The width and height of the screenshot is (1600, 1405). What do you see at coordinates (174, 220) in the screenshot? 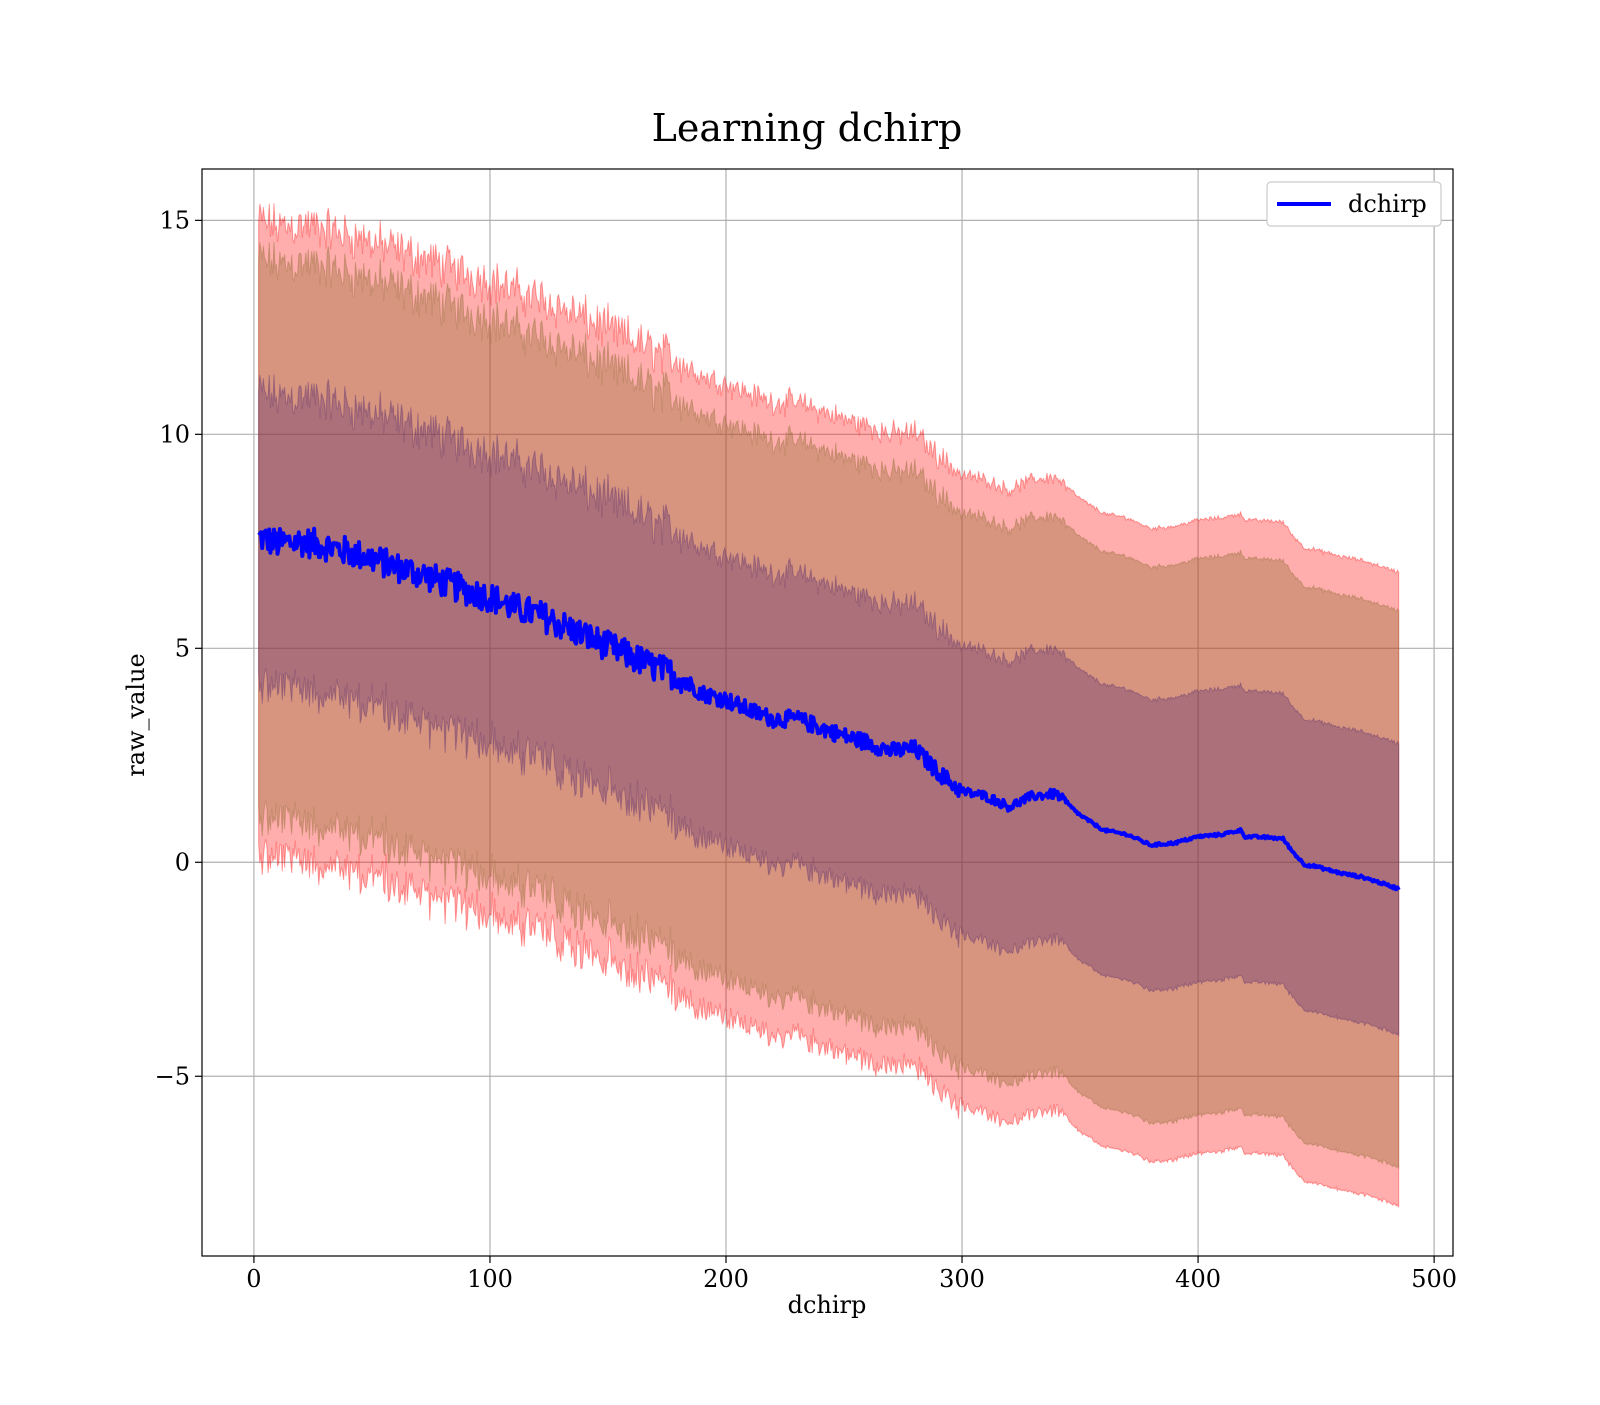
I see `y-tick-label: 15` at bounding box center [174, 220].